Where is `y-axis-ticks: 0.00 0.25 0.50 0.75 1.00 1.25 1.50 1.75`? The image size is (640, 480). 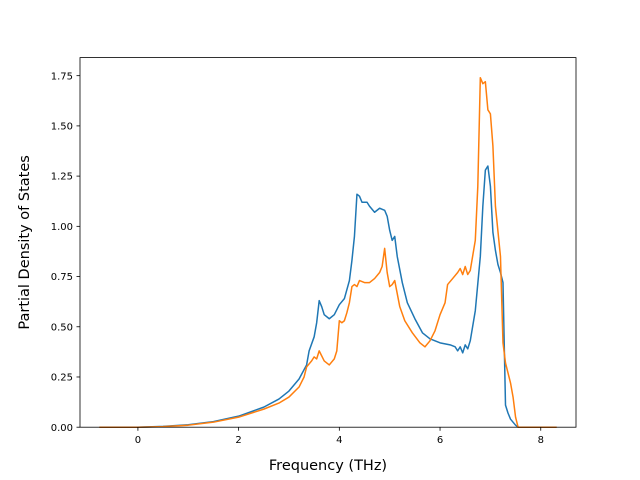
y-axis-ticks: 0.00 0.25 0.50 0.75 1.00 1.25 1.50 1.75 is located at coordinates (65, 252).